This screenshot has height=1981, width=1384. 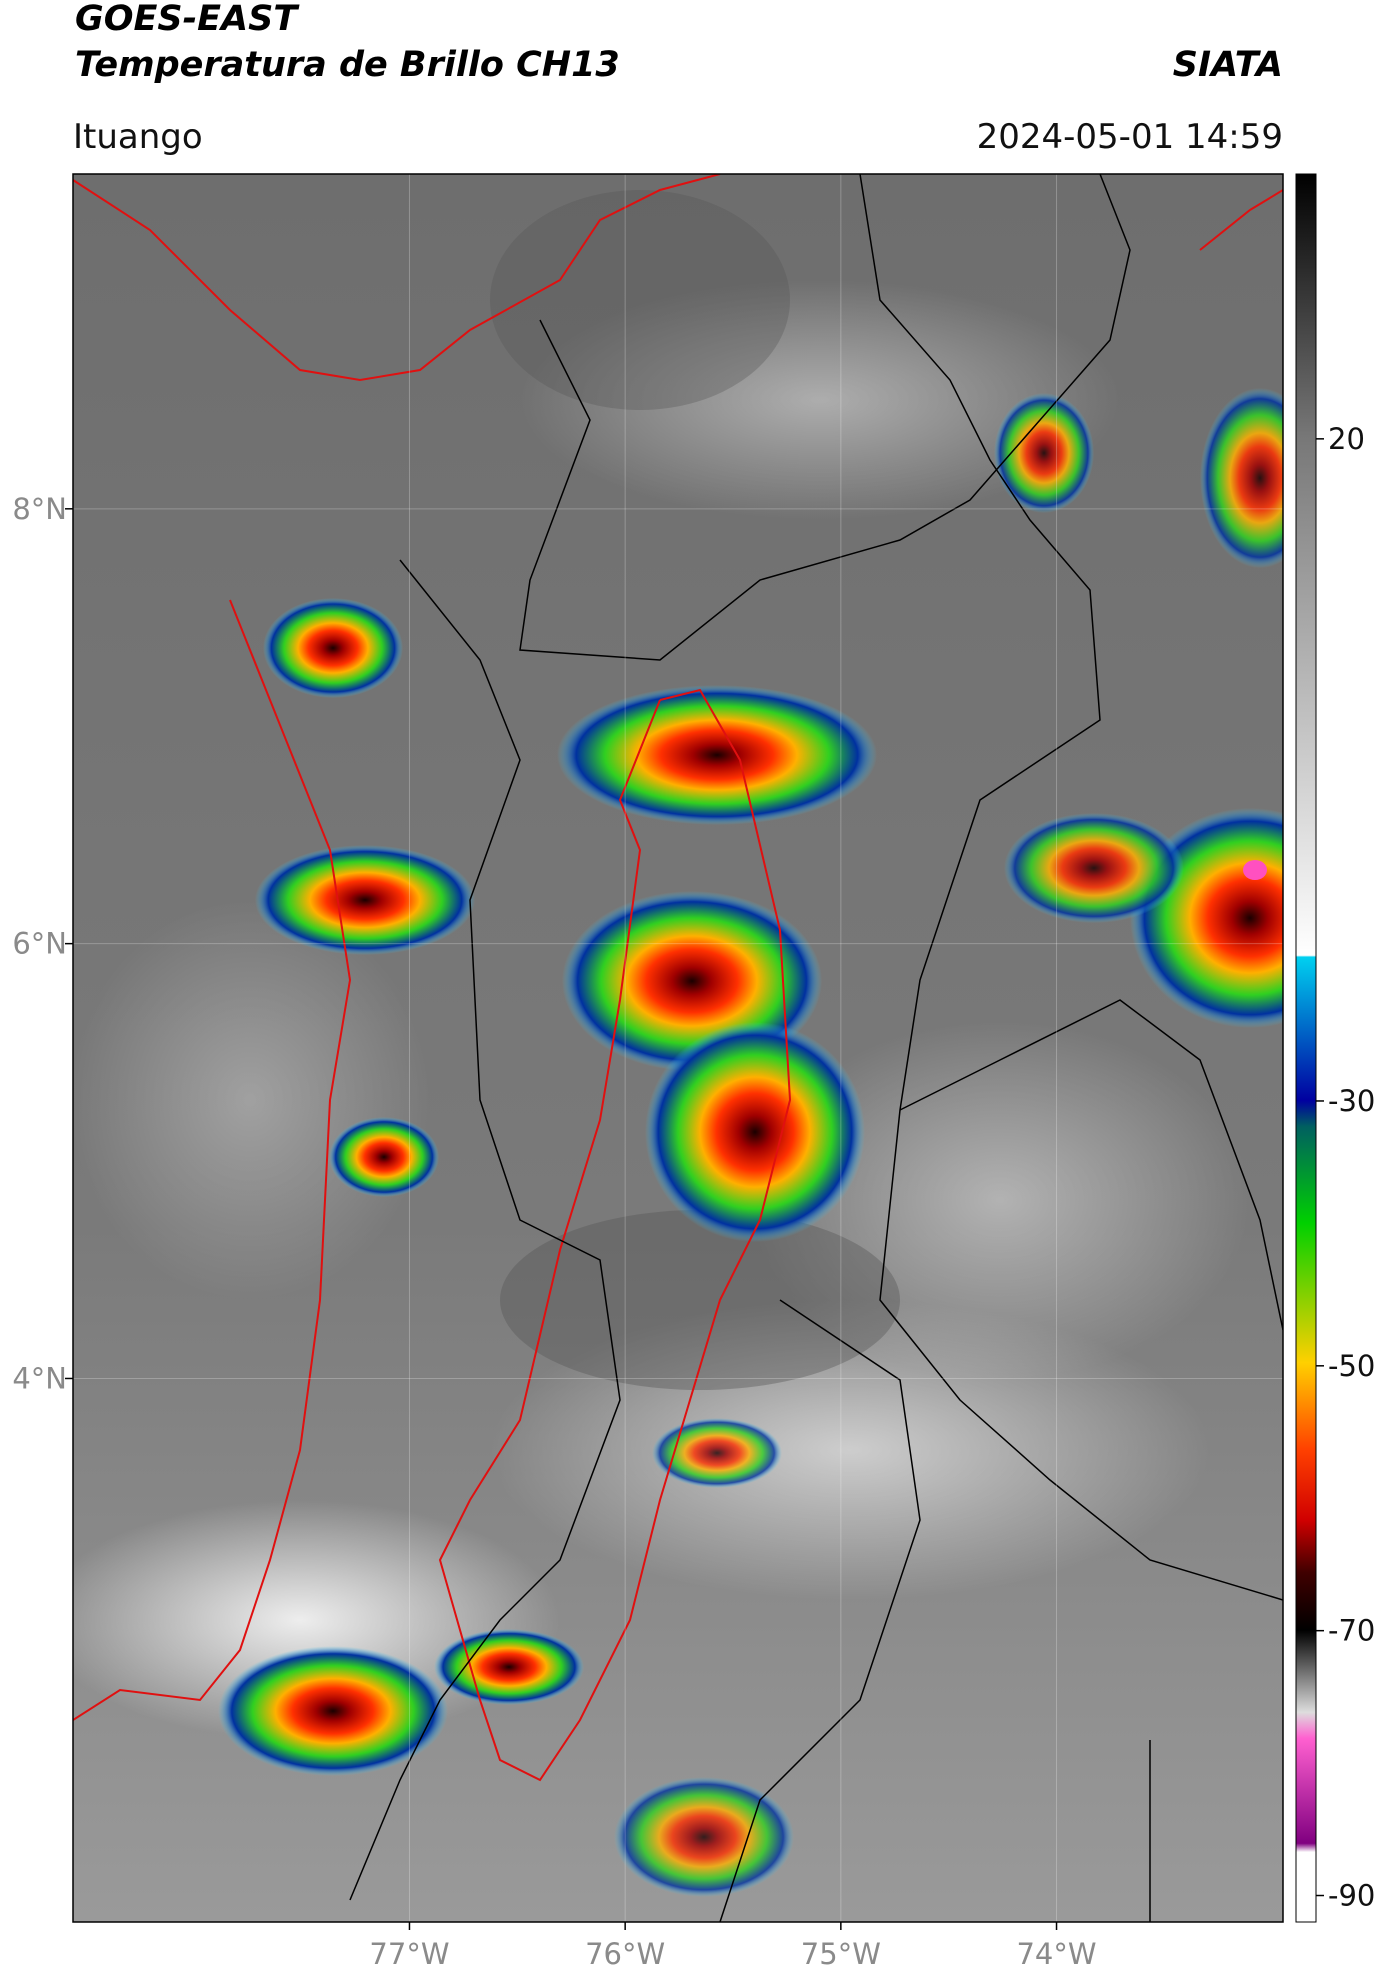 What do you see at coordinates (1351, 1366) in the screenshot?
I see `colorbar-label: -50` at bounding box center [1351, 1366].